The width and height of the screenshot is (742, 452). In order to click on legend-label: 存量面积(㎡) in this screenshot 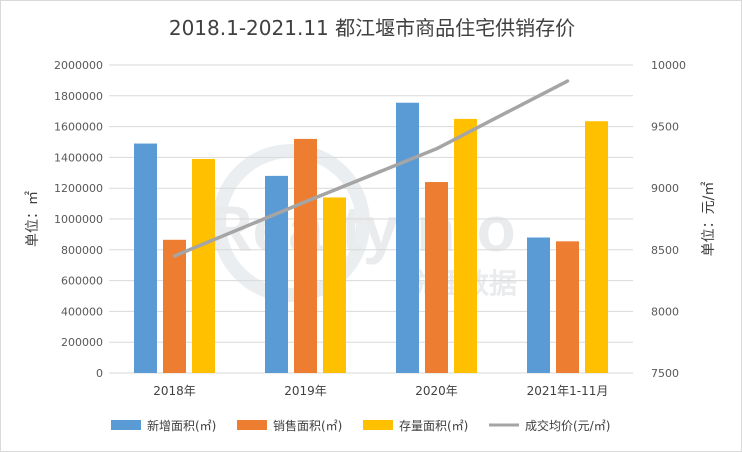, I will do `click(433, 426)`.